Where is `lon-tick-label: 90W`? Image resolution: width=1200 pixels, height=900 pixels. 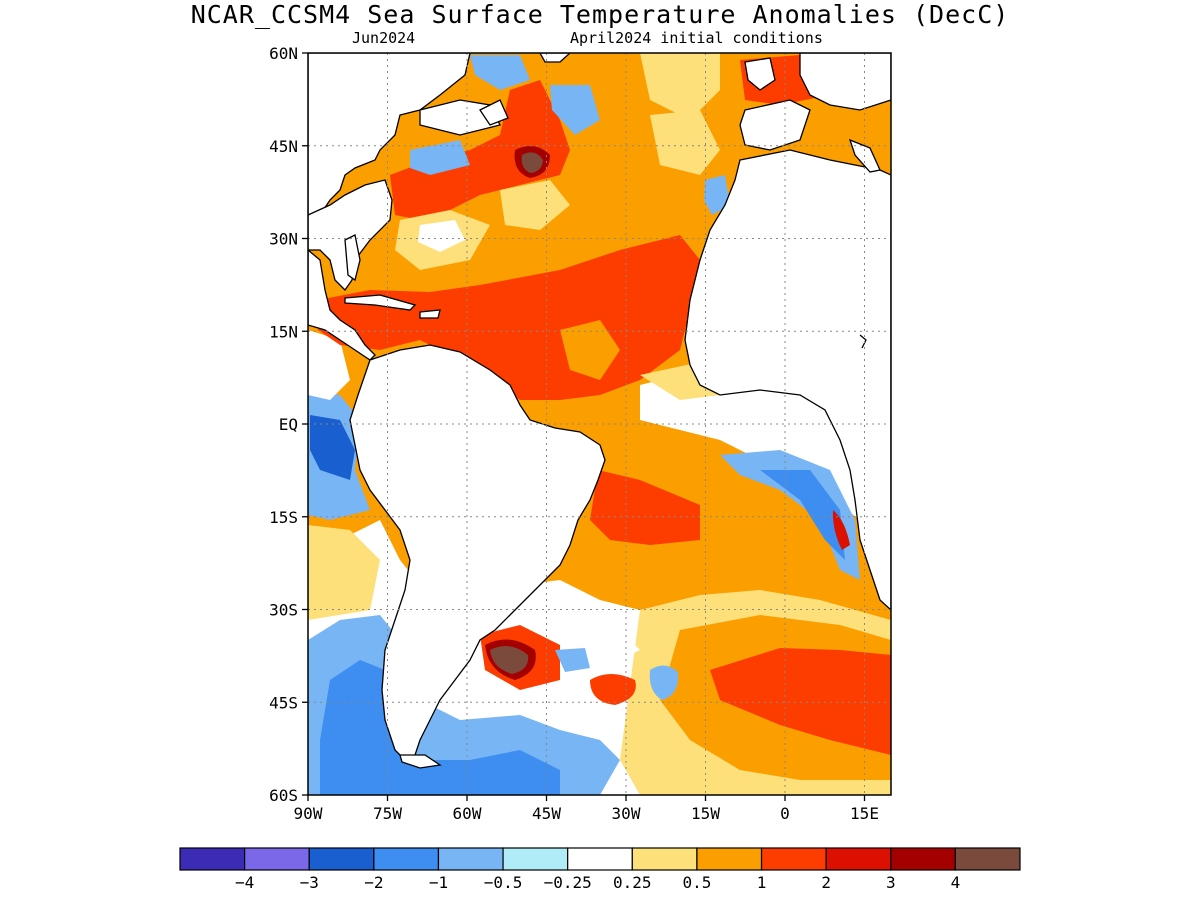 lon-tick-label: 90W is located at coordinates (308, 813).